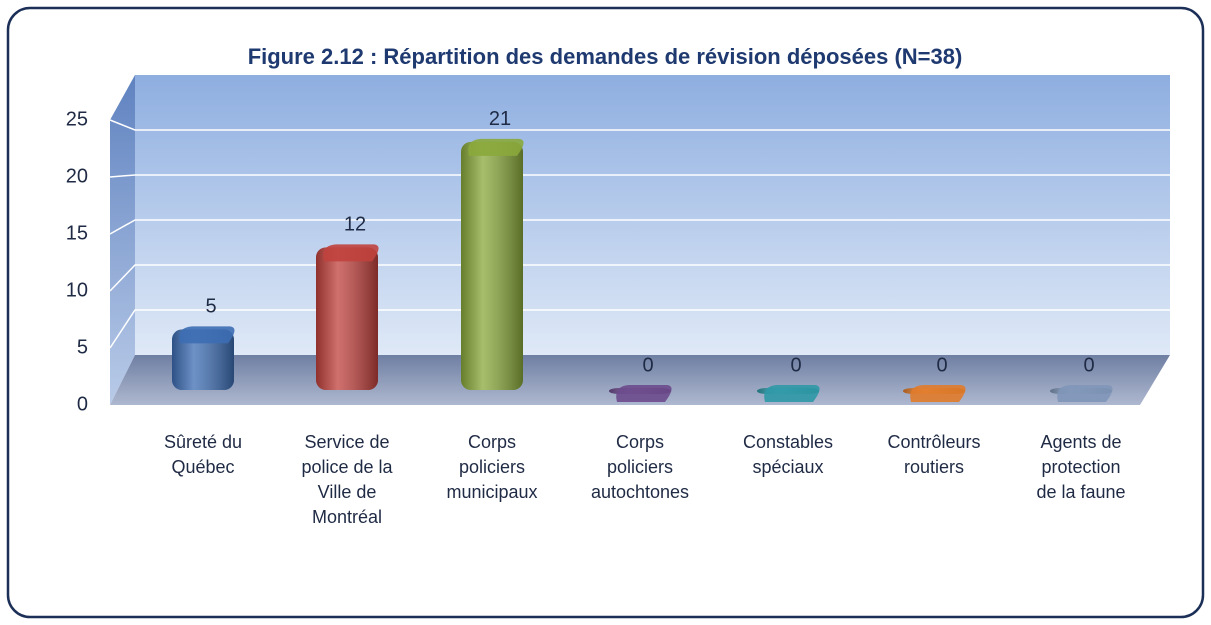  Describe the element at coordinates (122, 240) in the screenshot. I see `side-wall` at that location.